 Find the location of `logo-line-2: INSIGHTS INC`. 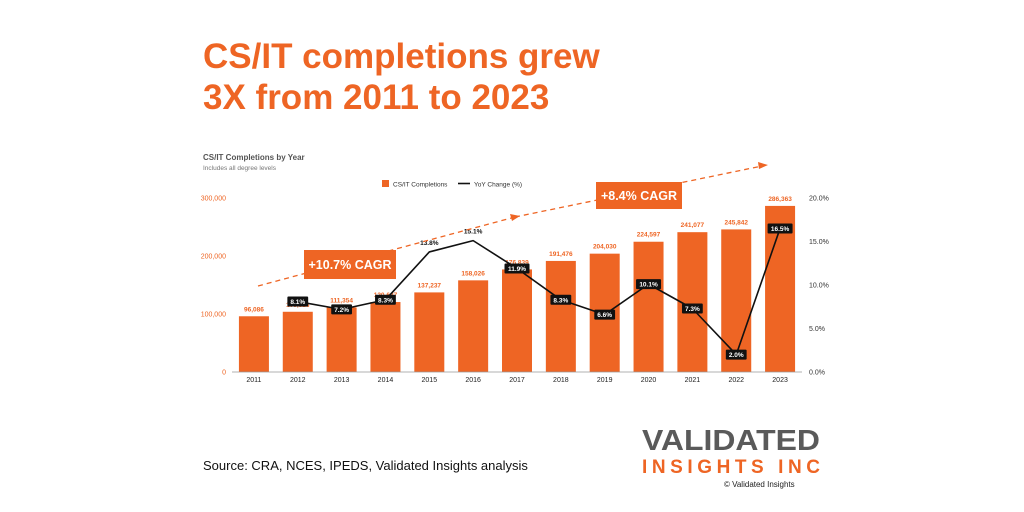

logo-line-2: INSIGHTS INC is located at coordinates (731, 466).